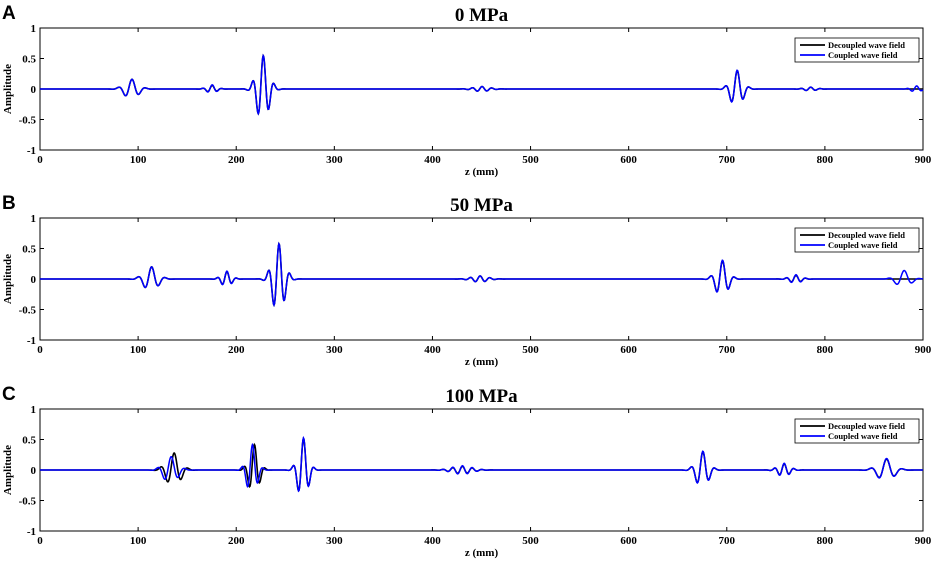  Describe the element at coordinates (9, 203) in the screenshot. I see `panel-letter: B` at that location.